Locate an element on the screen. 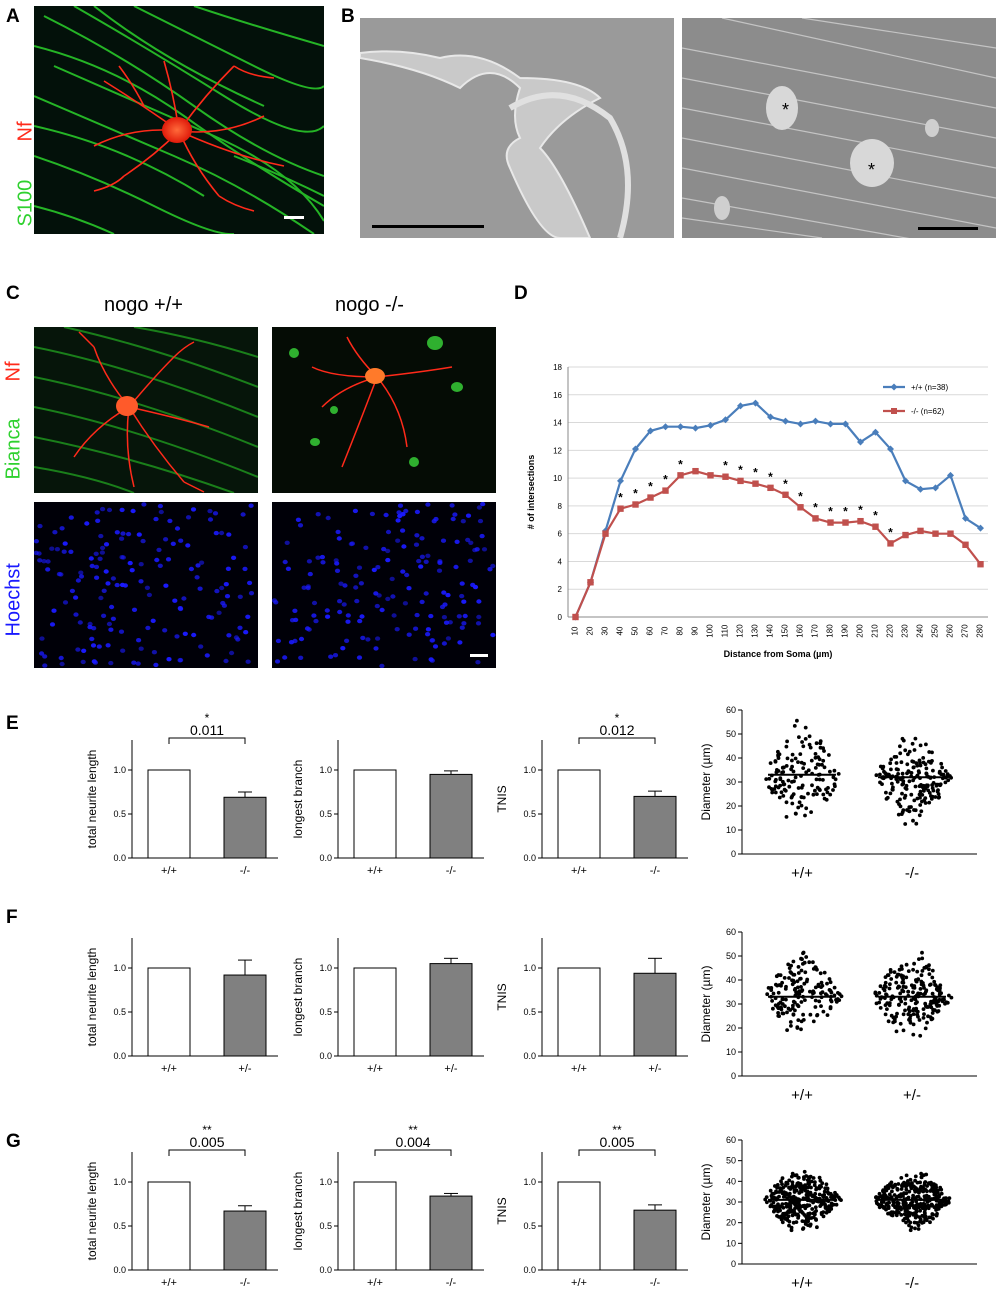 The image size is (999, 1300). bar-mutant is located at coordinates (451, 816).